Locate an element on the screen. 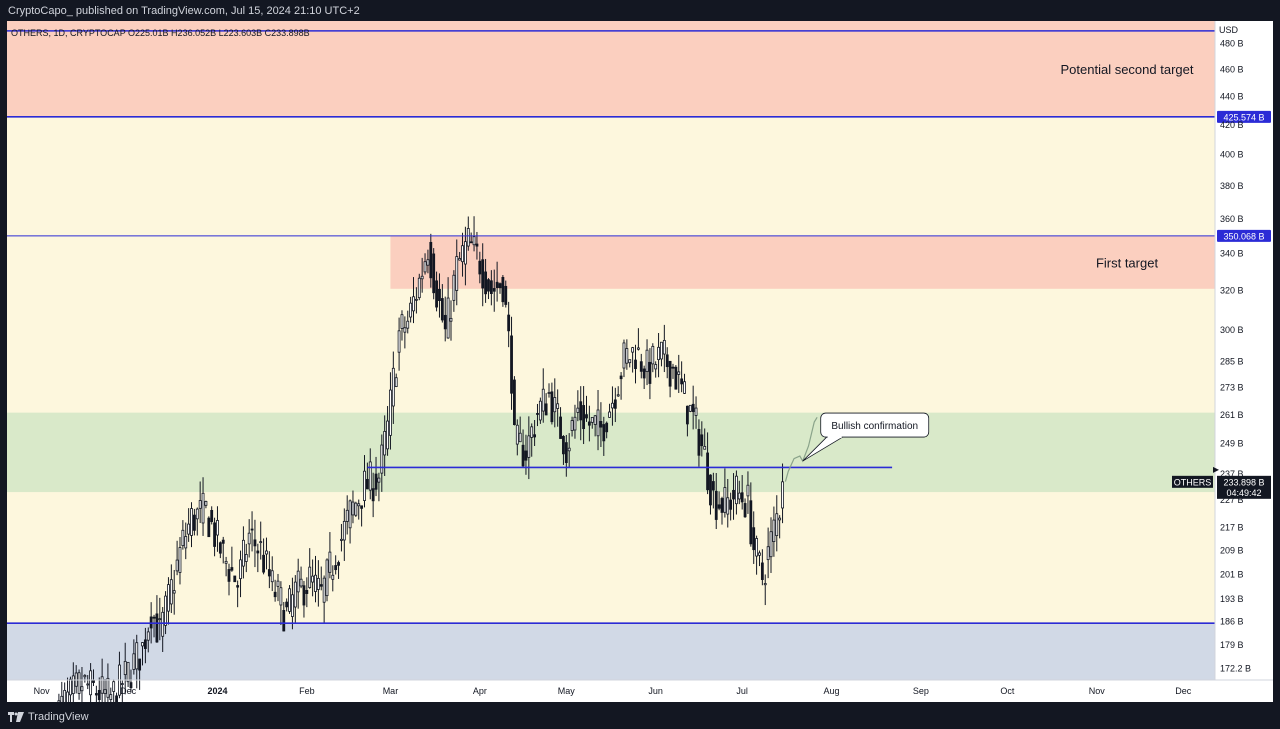 The height and width of the screenshot is (729, 1280). currency-label: USD is located at coordinates (1229, 30).